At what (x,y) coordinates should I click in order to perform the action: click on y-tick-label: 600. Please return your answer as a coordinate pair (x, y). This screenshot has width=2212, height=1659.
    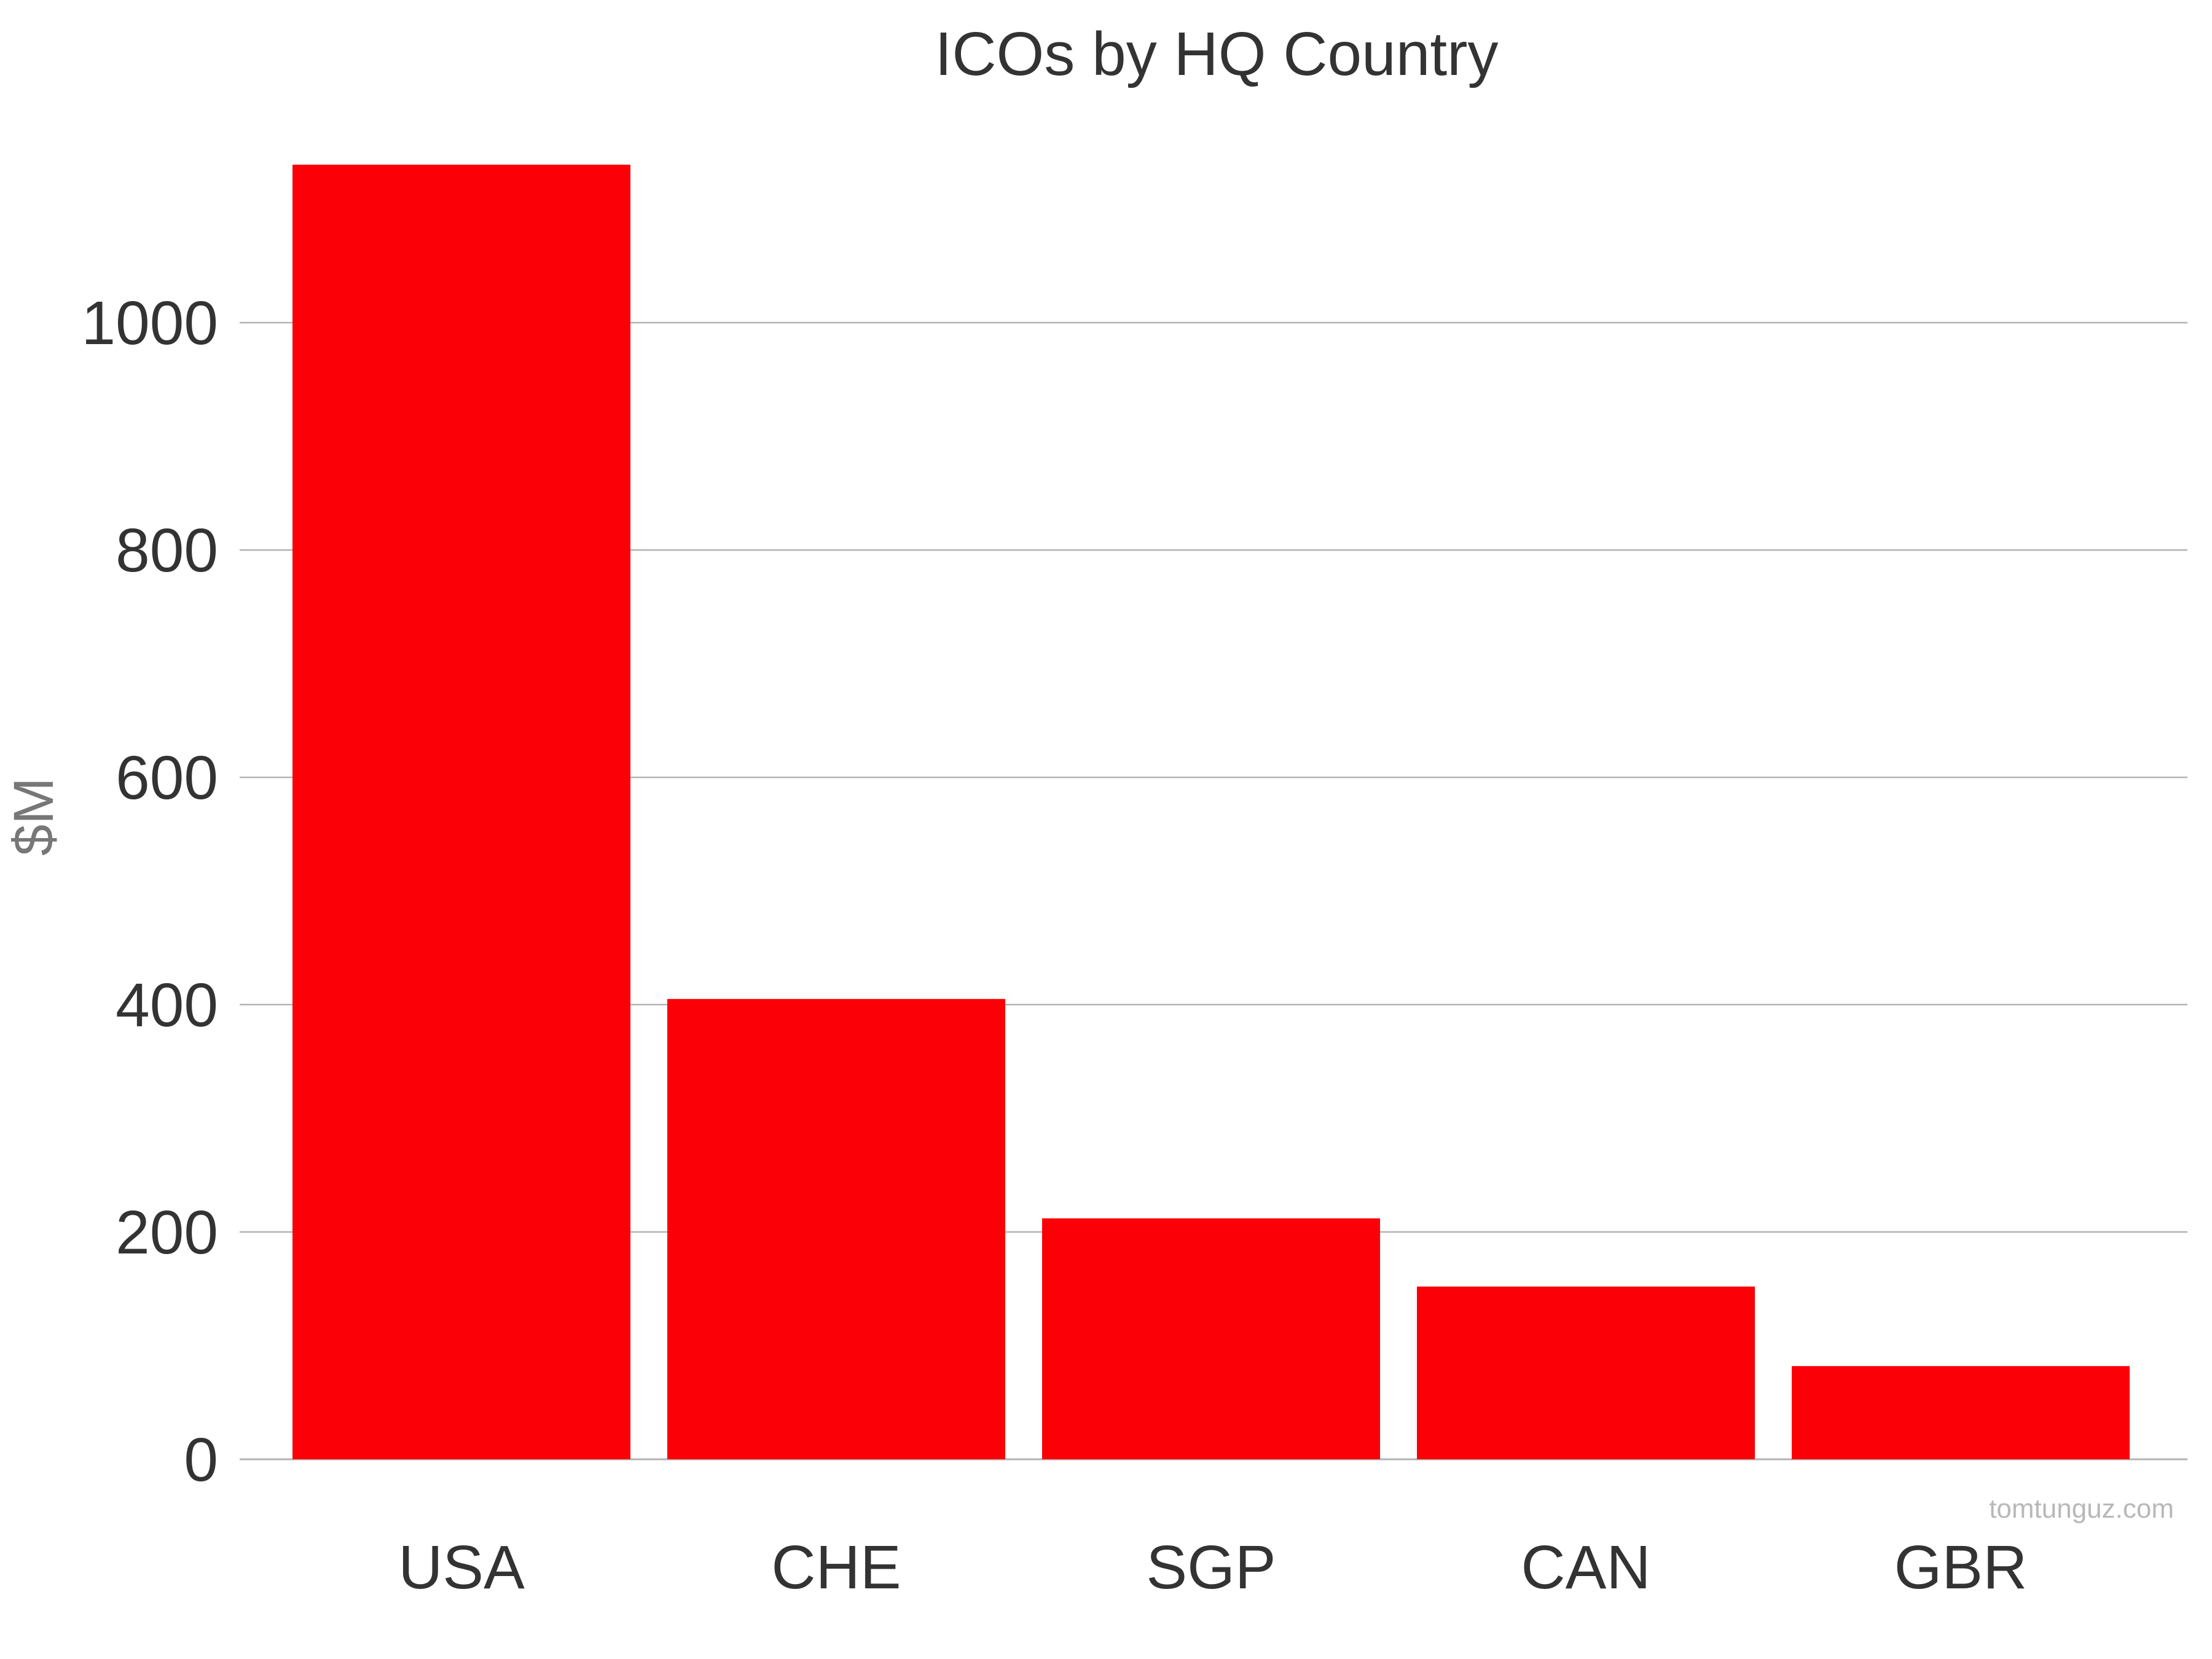
    Looking at the image, I should click on (167, 777).